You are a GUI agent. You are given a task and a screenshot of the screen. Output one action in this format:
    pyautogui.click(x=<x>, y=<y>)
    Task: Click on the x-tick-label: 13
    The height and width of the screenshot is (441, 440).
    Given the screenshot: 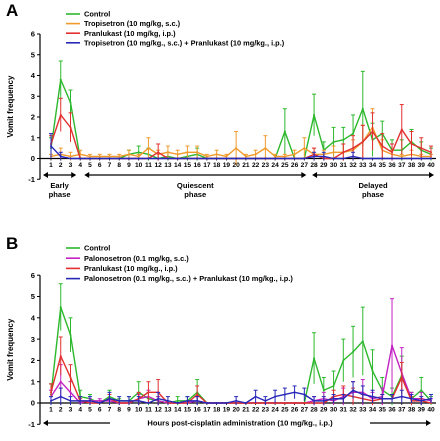 What is the action you would take?
    pyautogui.click(x=168, y=165)
    